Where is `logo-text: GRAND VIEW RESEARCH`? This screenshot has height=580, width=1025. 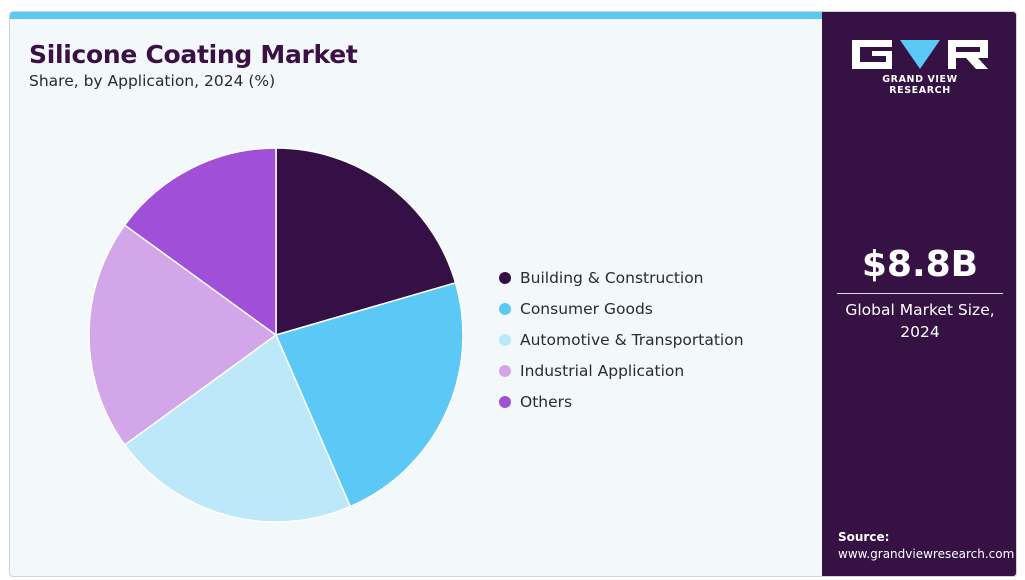
logo-text: GRAND VIEW RESEARCH is located at coordinates (920, 85).